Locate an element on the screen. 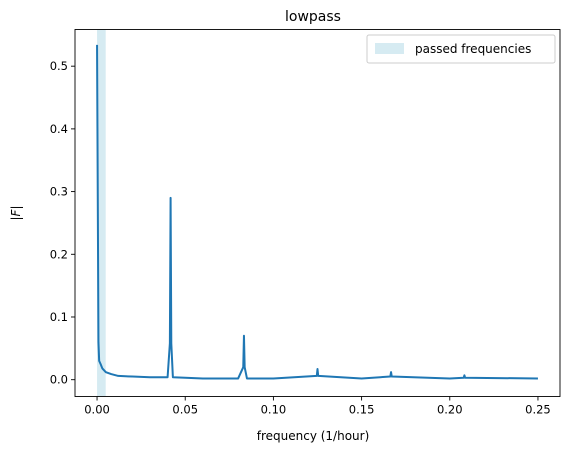 The width and height of the screenshot is (571, 453). y-tick-label: 0.5 is located at coordinates (59, 66).